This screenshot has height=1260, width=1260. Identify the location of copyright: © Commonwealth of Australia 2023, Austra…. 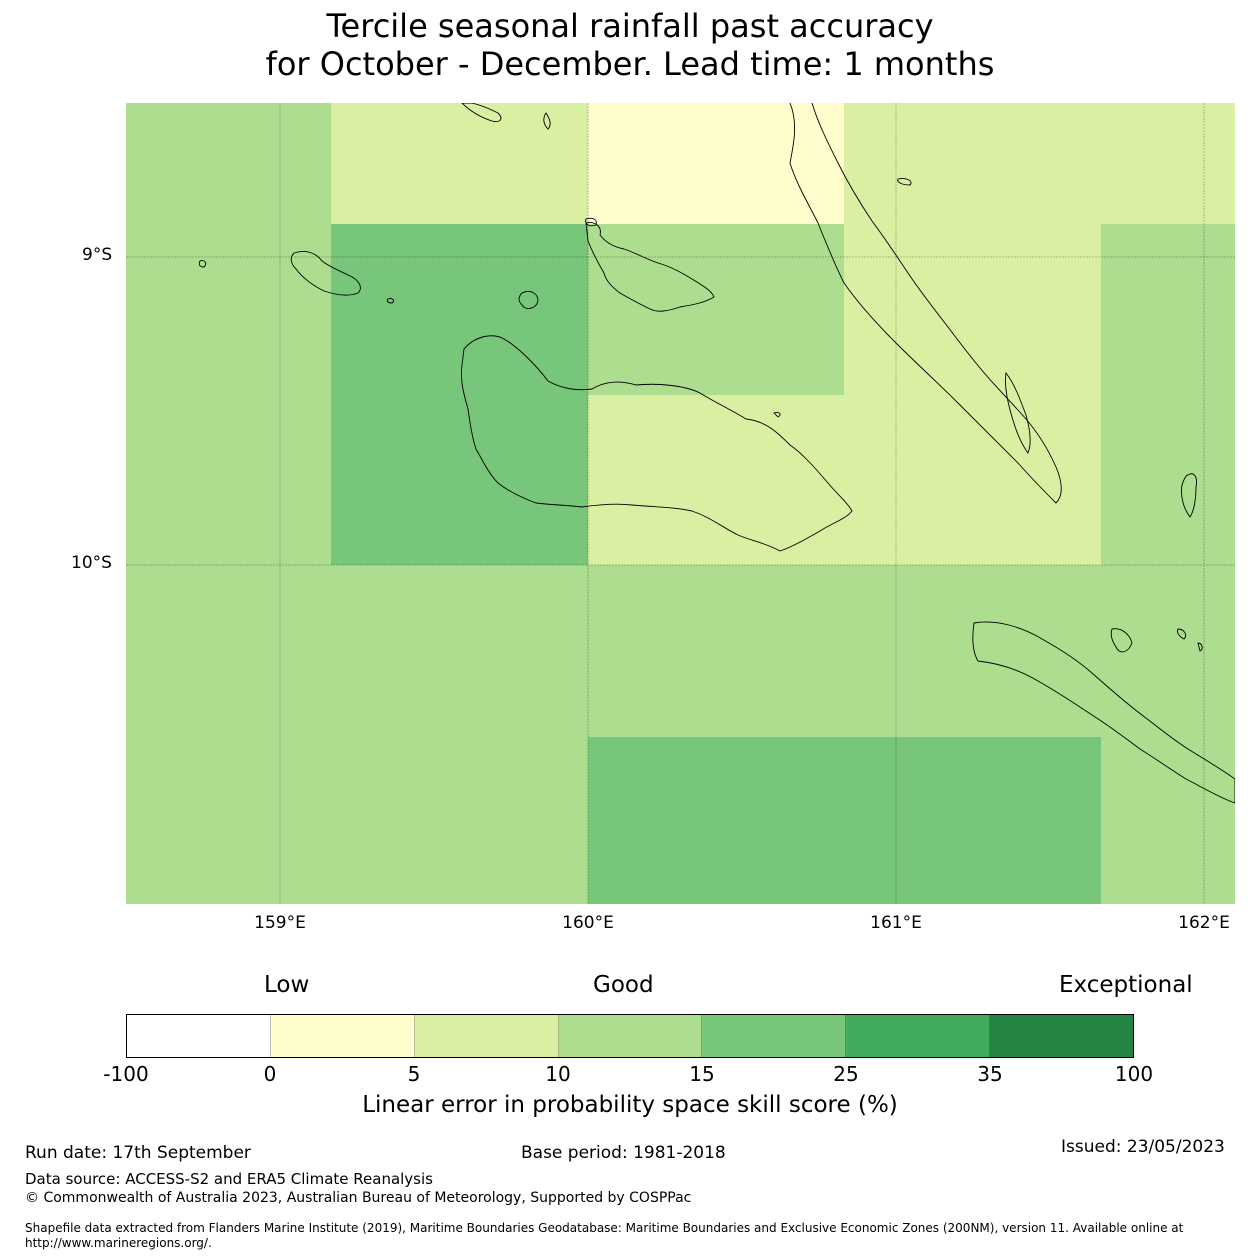
(358, 1198).